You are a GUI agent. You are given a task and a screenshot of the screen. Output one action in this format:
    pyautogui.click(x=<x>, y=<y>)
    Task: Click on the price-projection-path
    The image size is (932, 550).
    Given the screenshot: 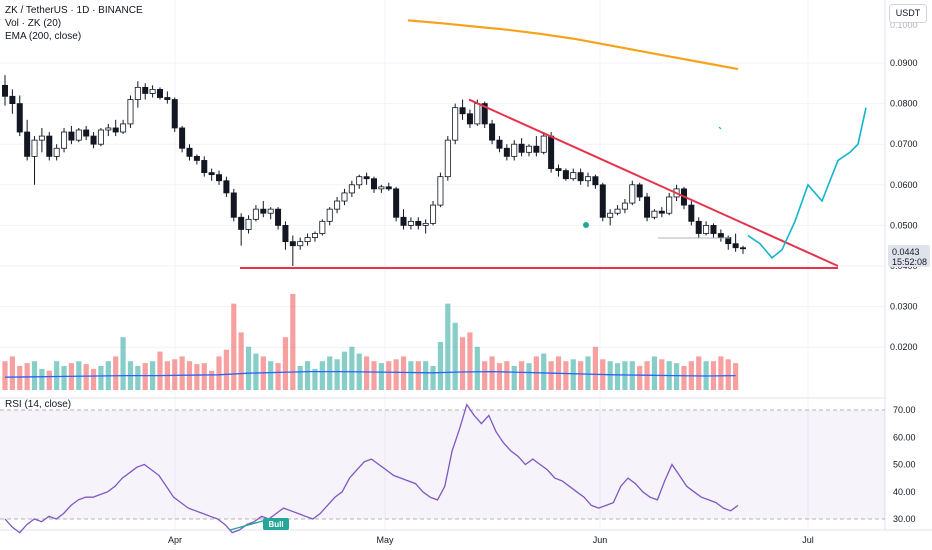 What is the action you would take?
    pyautogui.click(x=807, y=183)
    